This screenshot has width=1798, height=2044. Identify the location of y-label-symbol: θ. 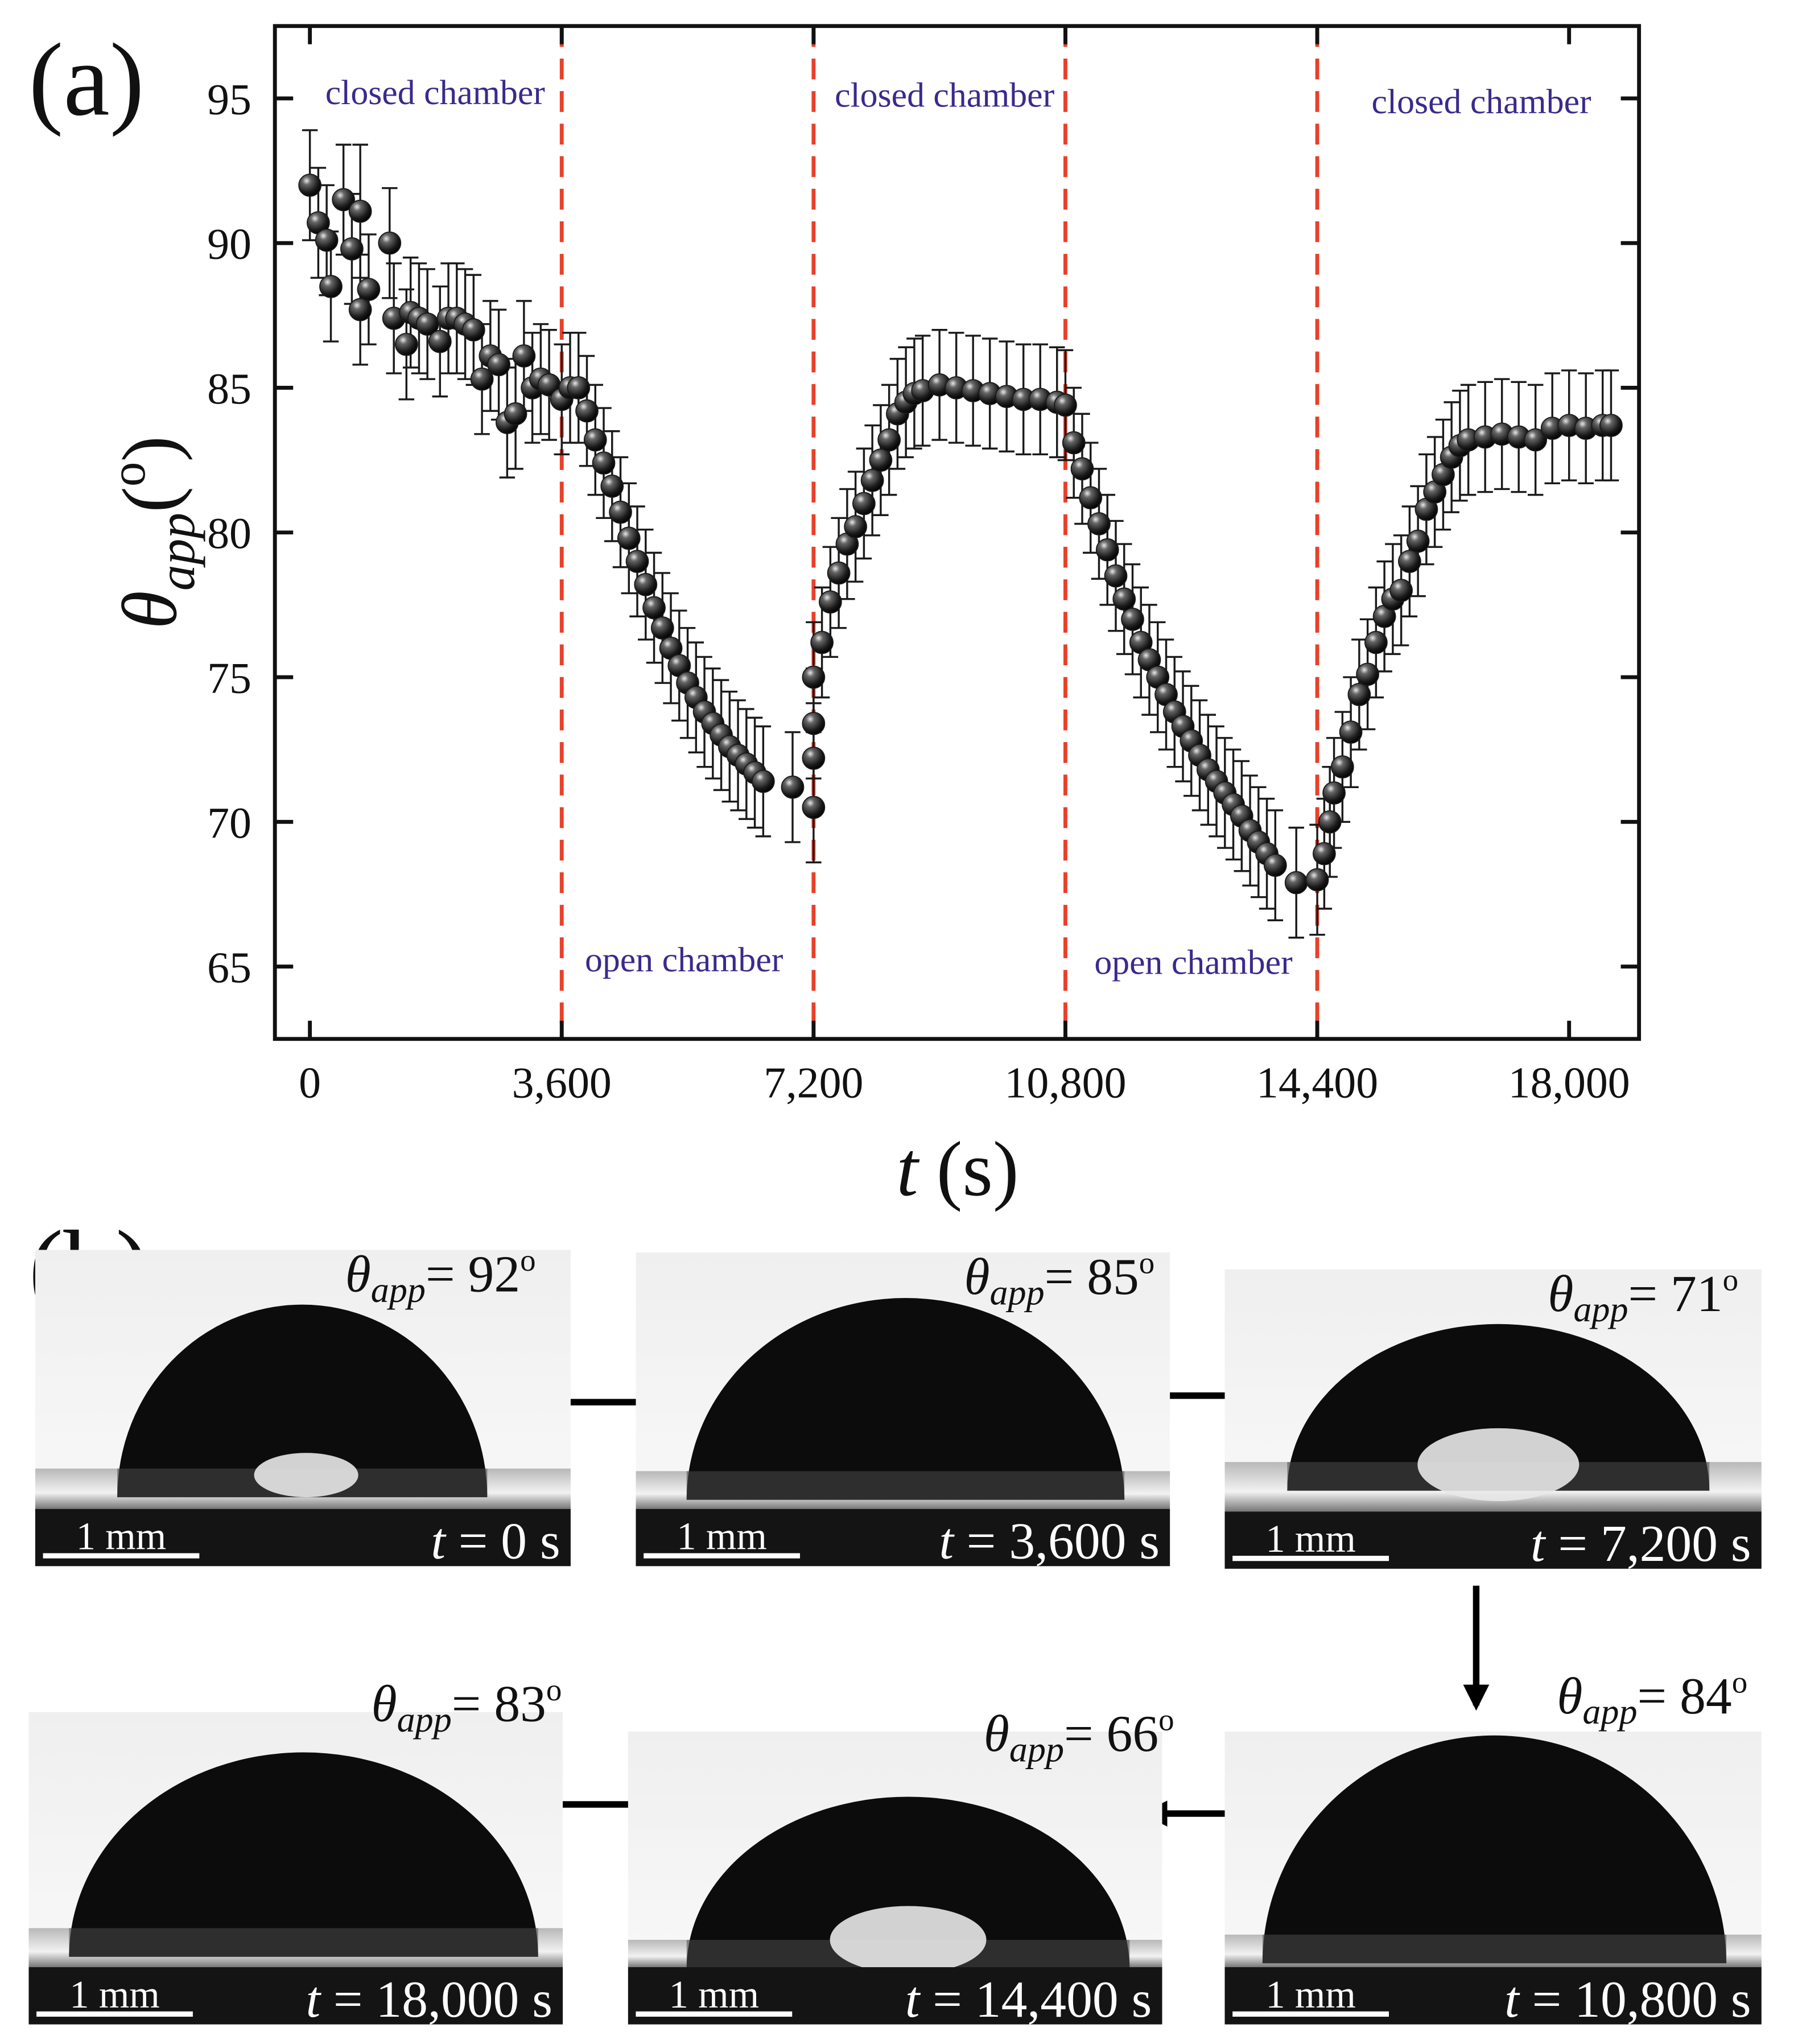
(149, 610).